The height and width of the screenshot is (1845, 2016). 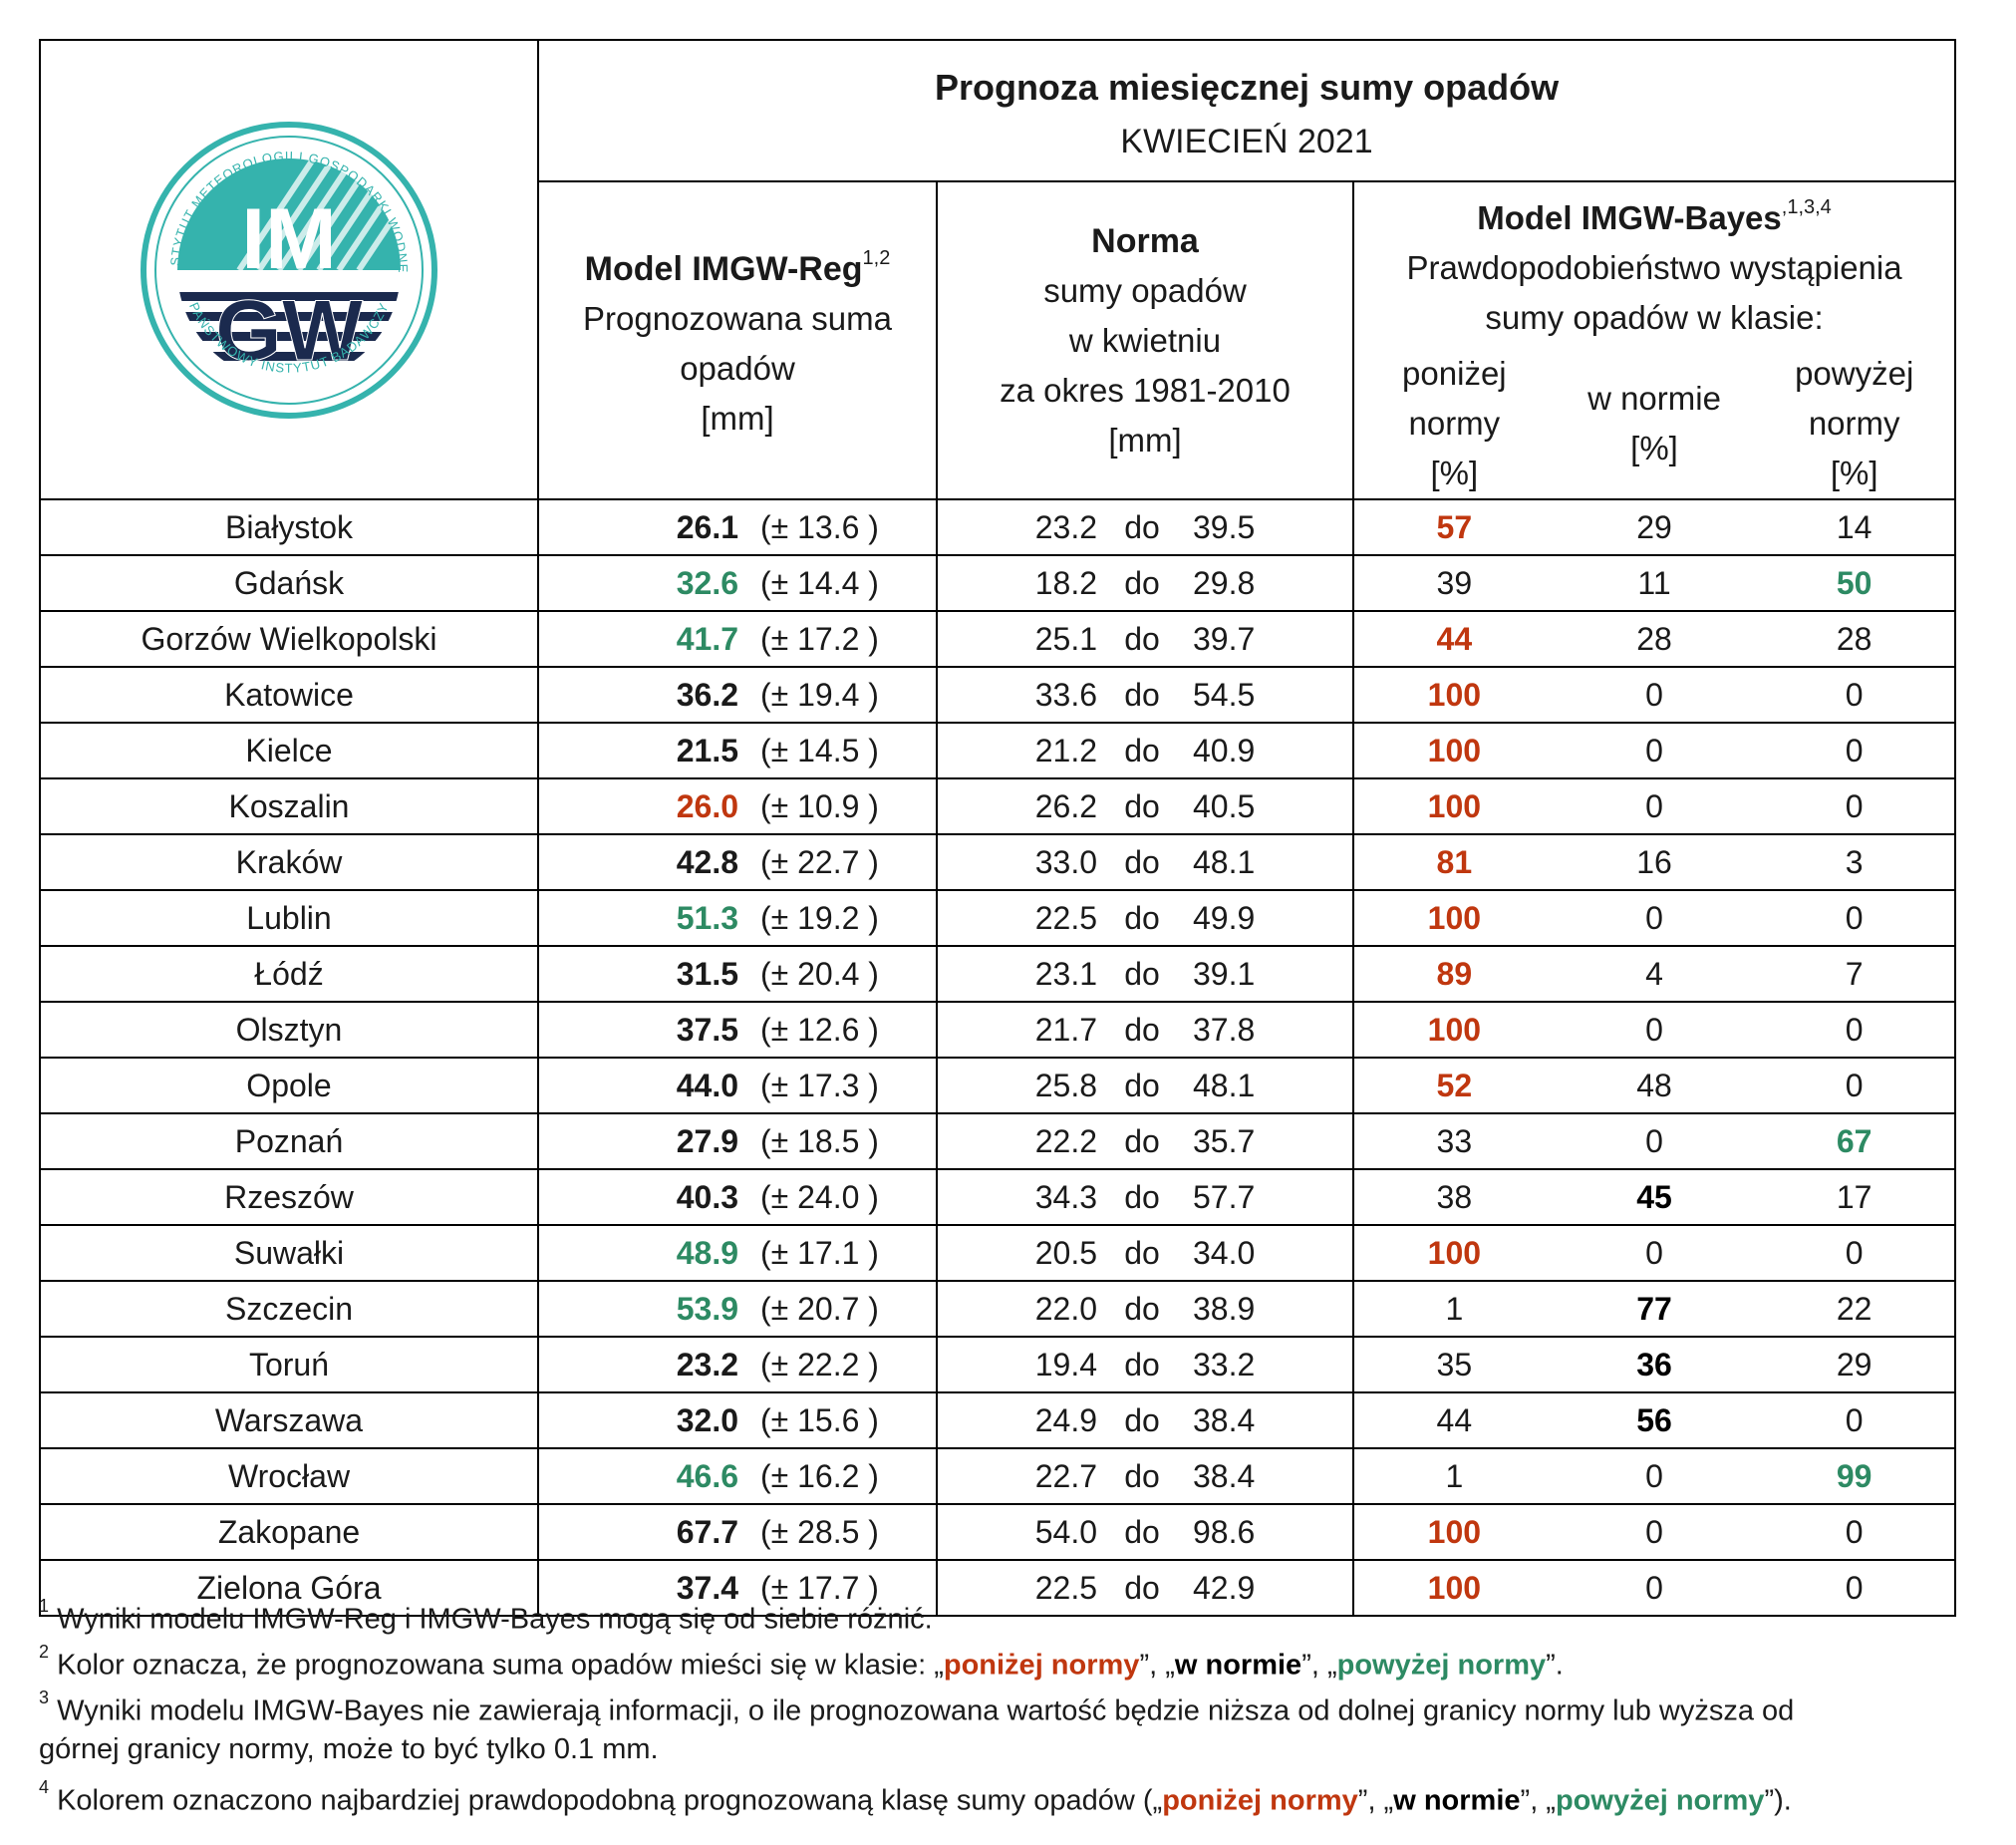 What do you see at coordinates (707, 973) in the screenshot?
I see `reg-value: 31.5` at bounding box center [707, 973].